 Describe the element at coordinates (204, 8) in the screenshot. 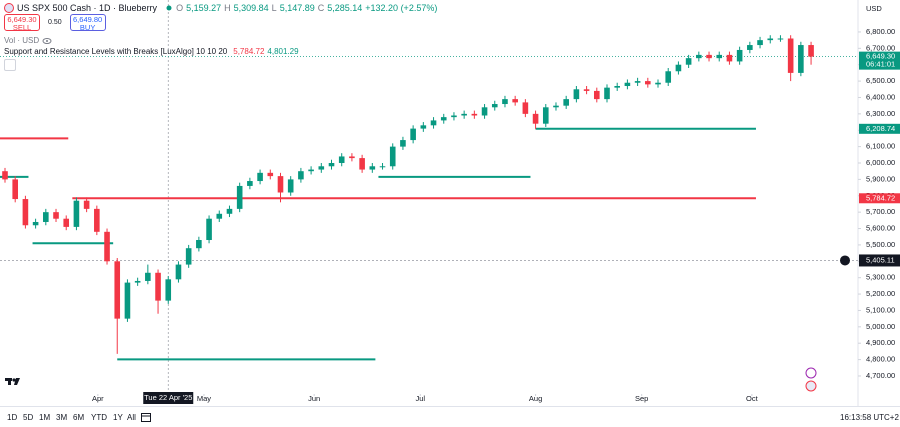

I see `ohlc-value: 5,159.27` at that location.